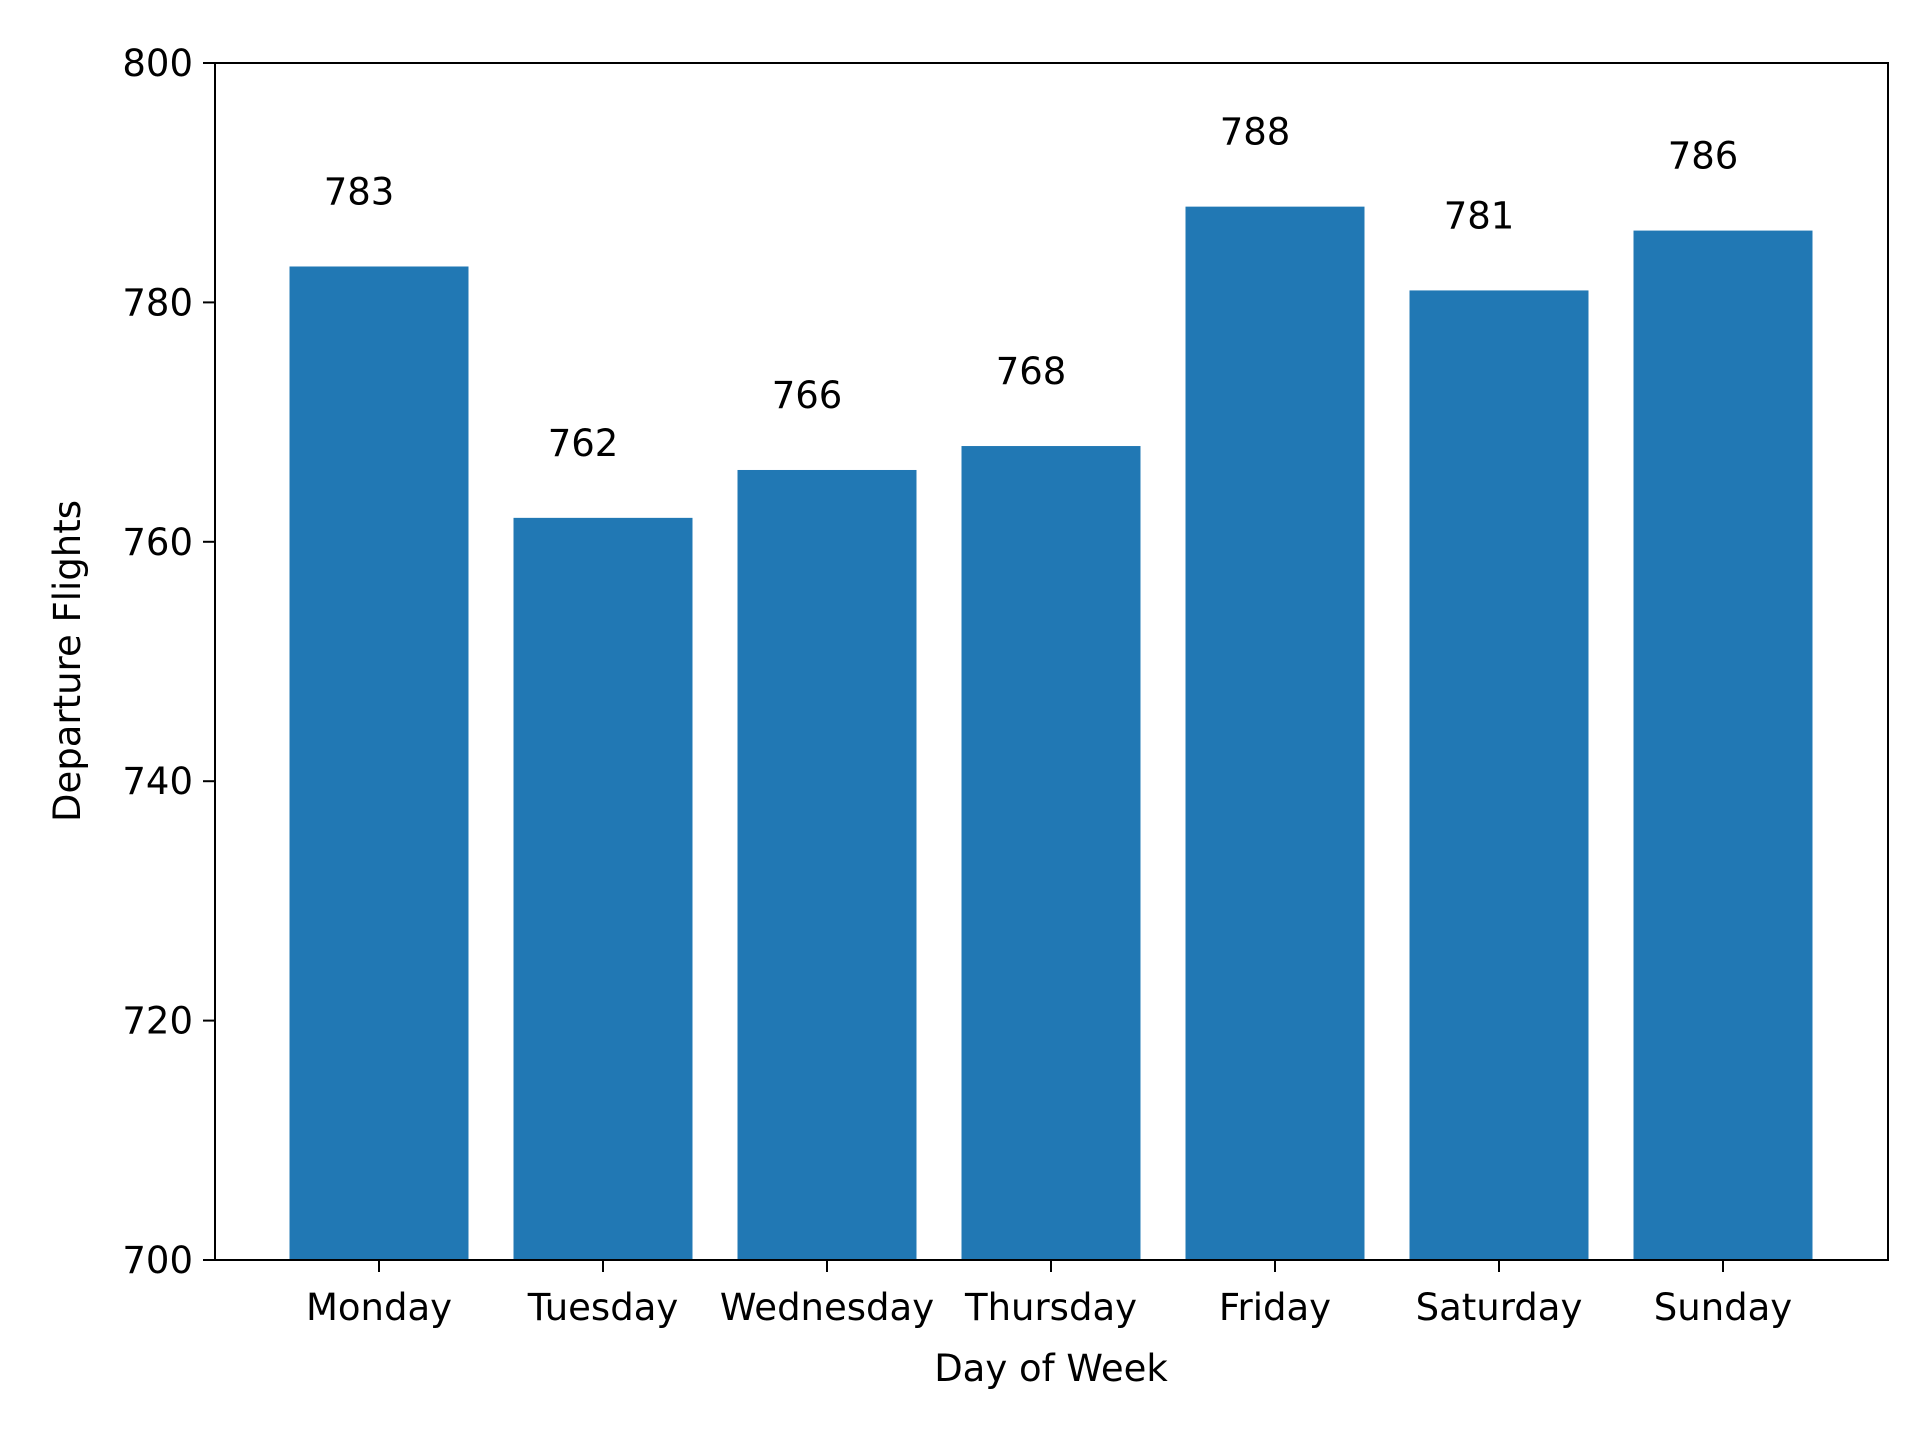  What do you see at coordinates (603, 1307) in the screenshot?
I see `x-tick-label-tuesday: Tuesday` at bounding box center [603, 1307].